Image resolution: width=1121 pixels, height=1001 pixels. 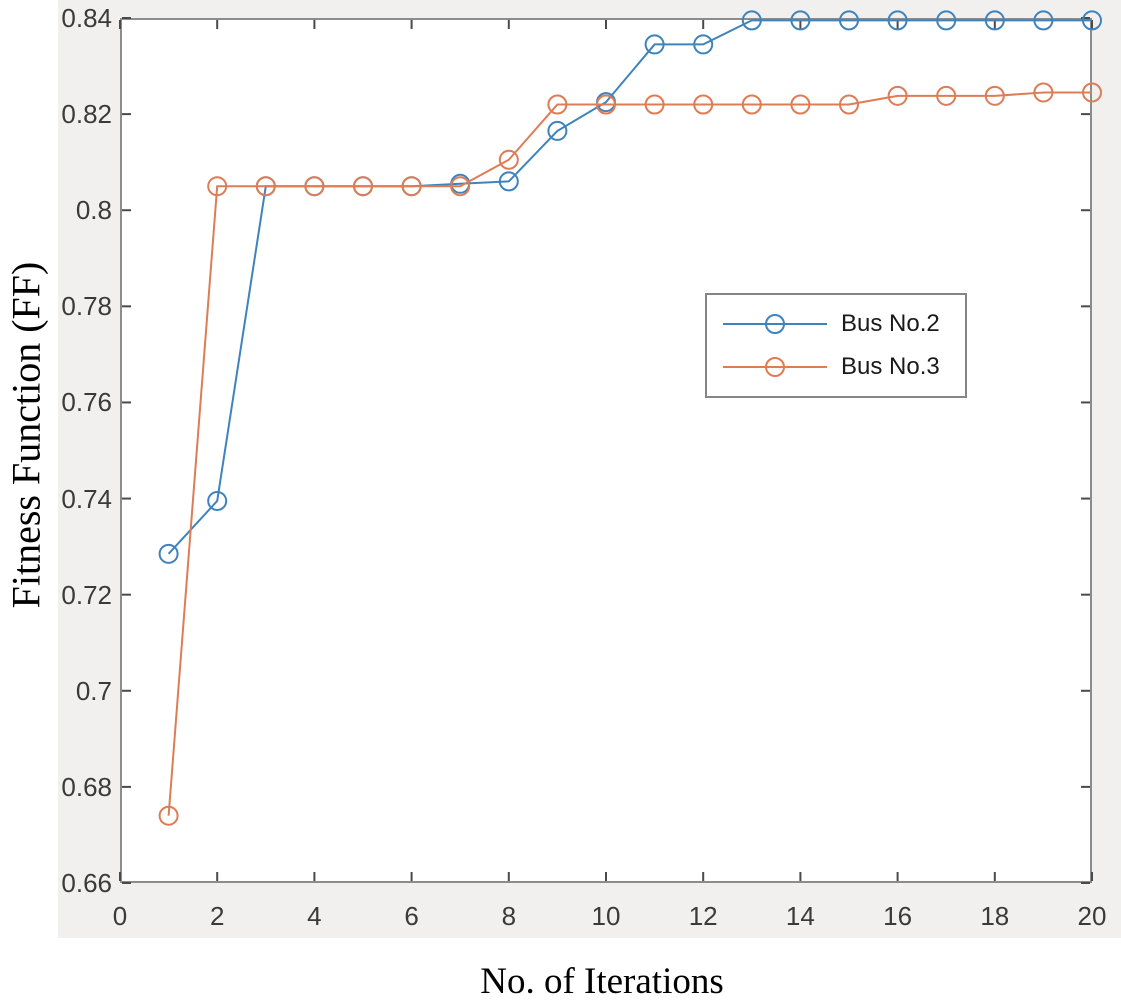 I want to click on x-tick-label: 6, so click(x=411, y=916).